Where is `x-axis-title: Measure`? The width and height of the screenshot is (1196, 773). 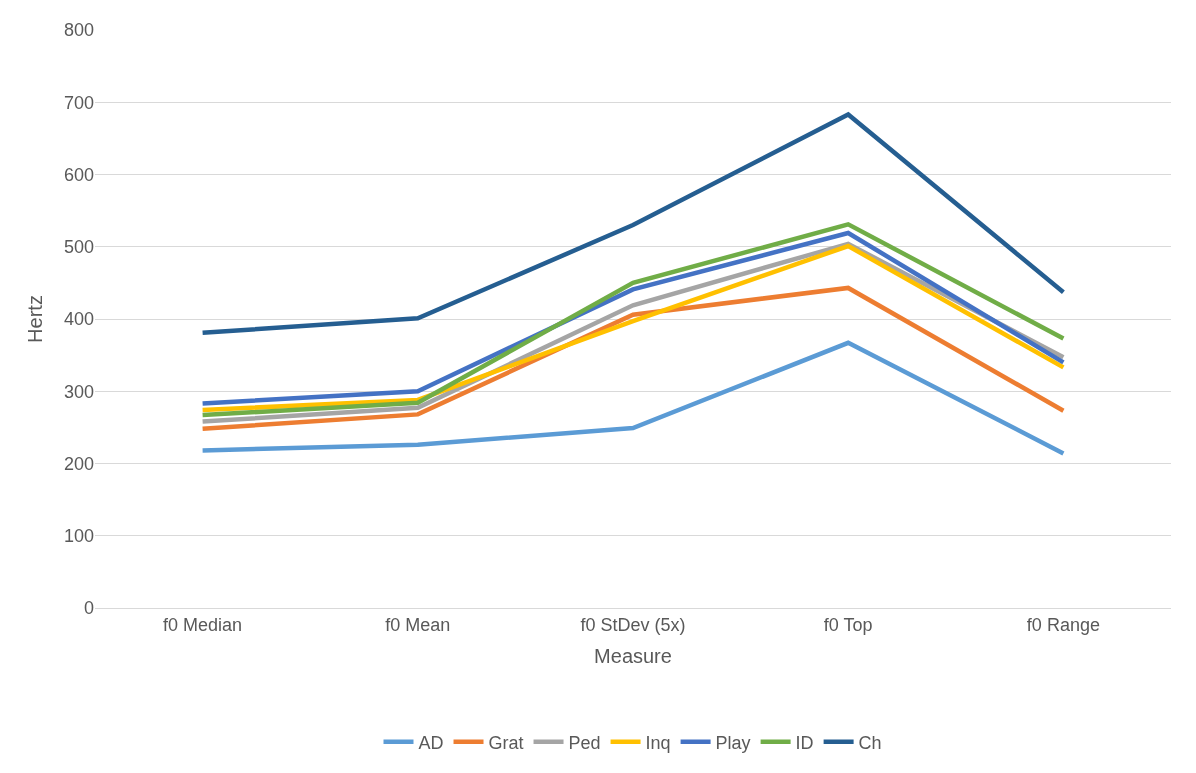 x-axis-title: Measure is located at coordinates (633, 656).